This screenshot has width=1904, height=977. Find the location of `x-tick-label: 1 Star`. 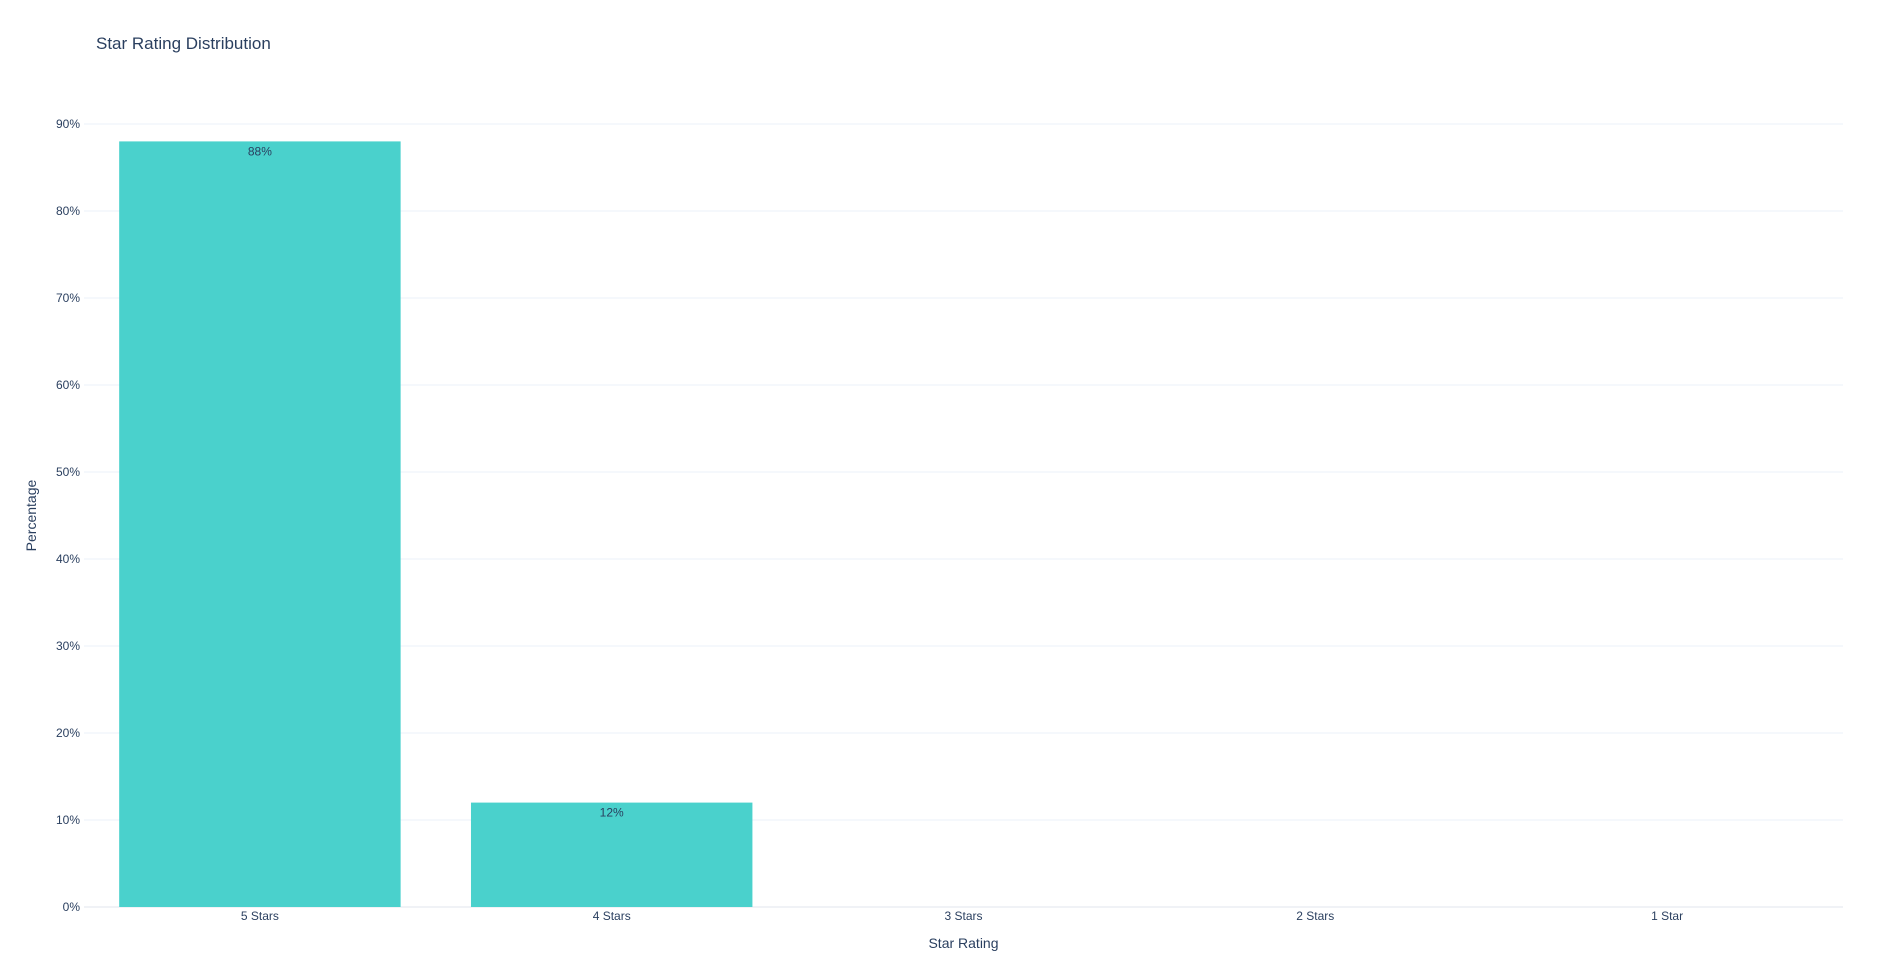

x-tick-label: 1 Star is located at coordinates (1667, 916).